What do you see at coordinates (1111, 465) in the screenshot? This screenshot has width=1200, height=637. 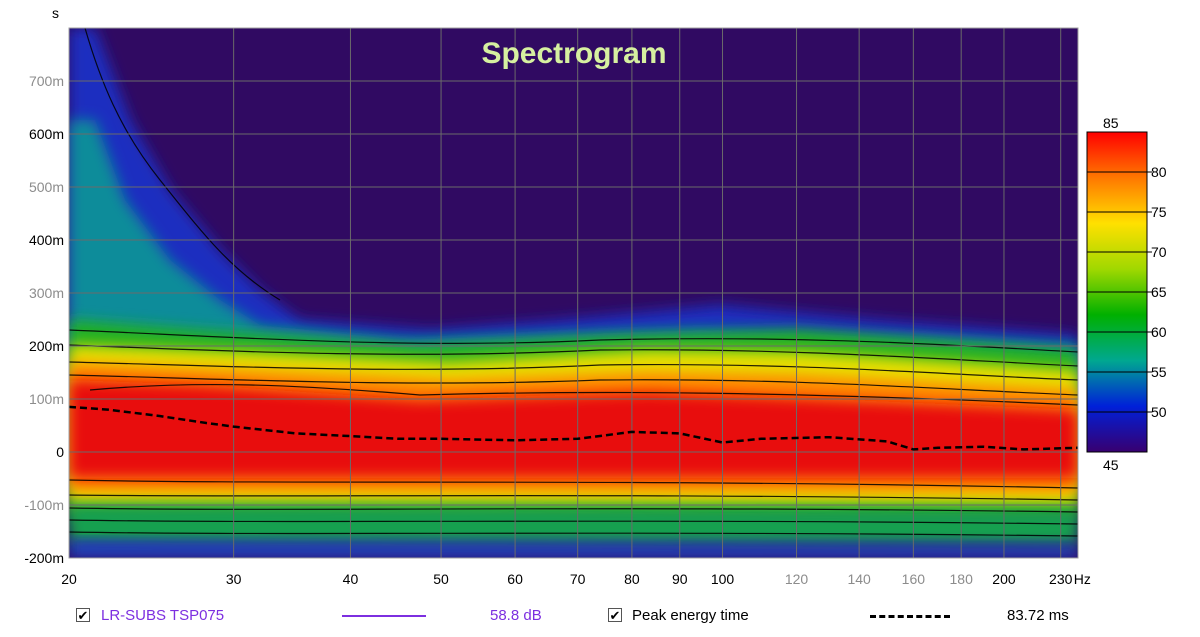 I see `colorbar-bottom-label: 45` at bounding box center [1111, 465].